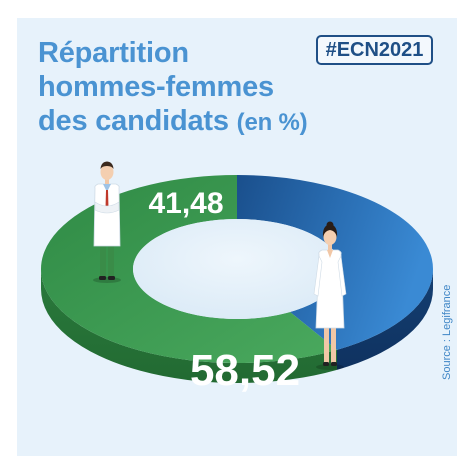 This screenshot has height=474, width=474. I want to click on title-line-1: Répartition, so click(113, 53).